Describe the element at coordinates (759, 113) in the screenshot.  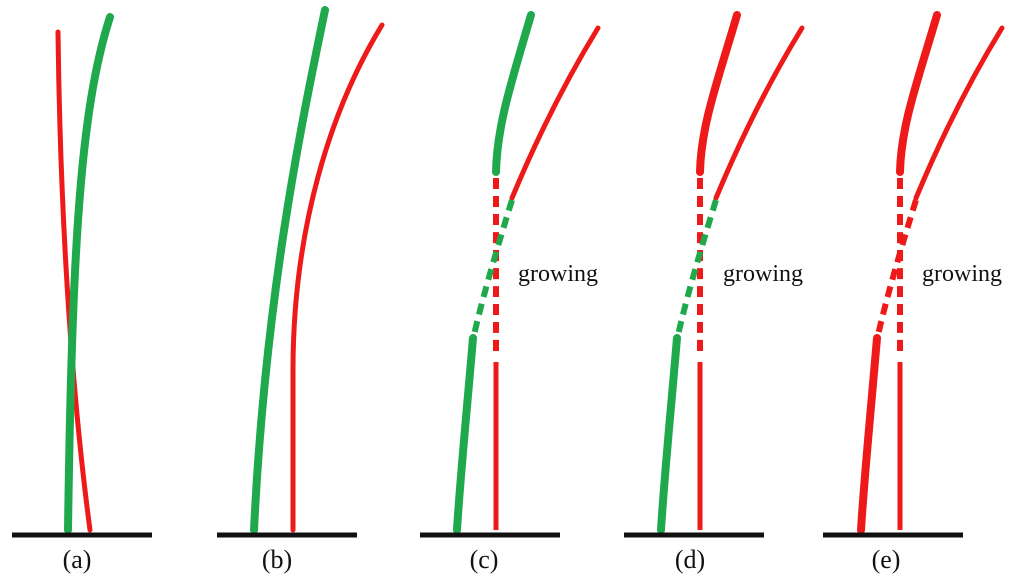
I see `panel-d-red-upper-thin` at that location.